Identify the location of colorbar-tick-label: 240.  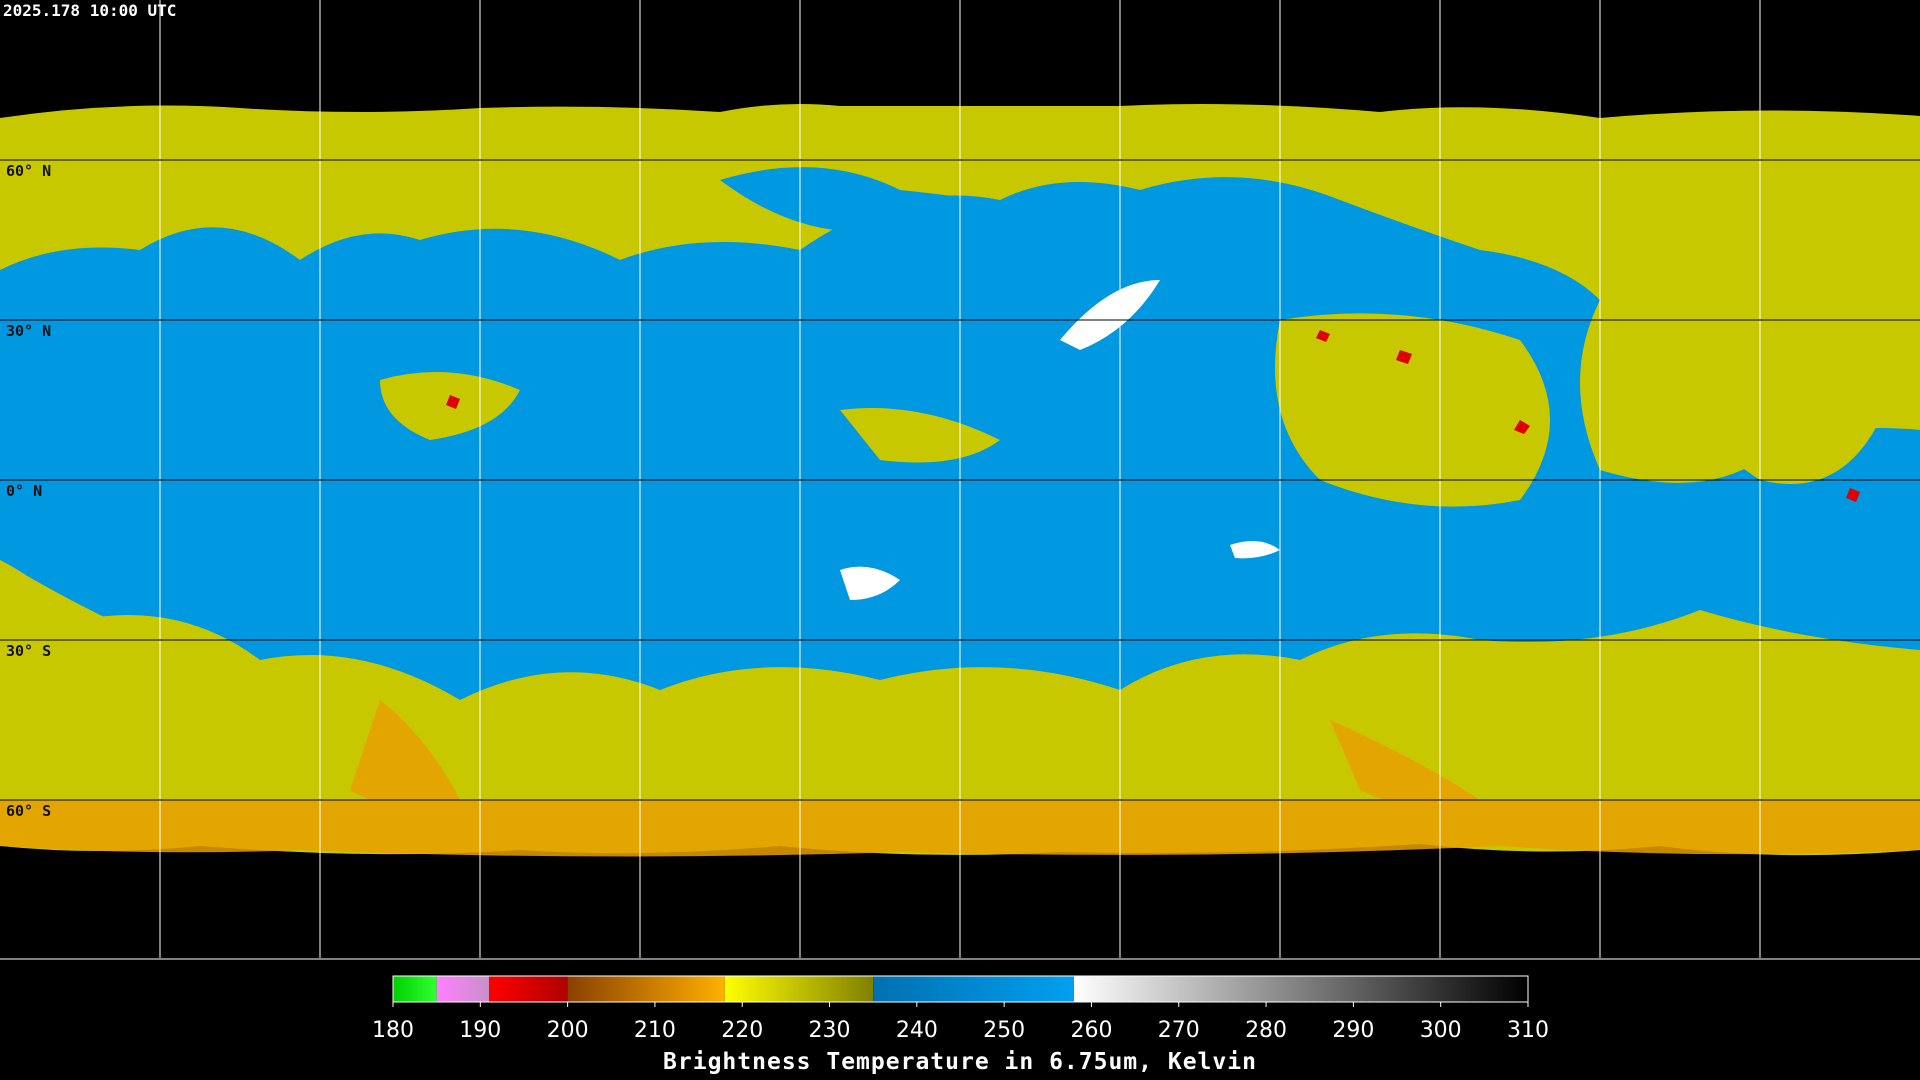
(917, 1030).